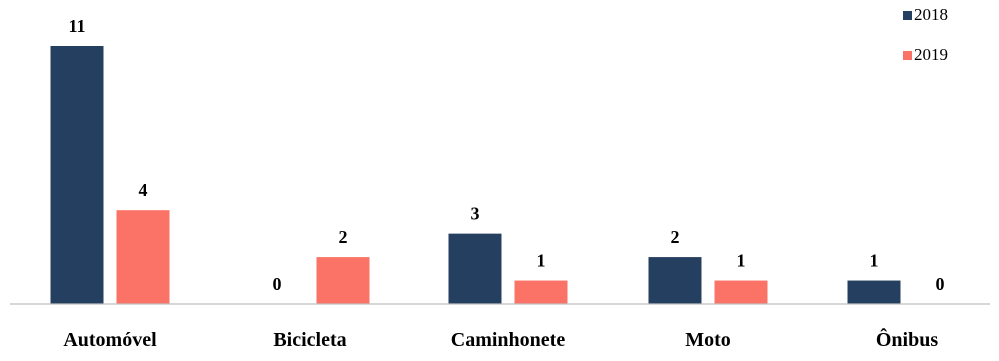  I want to click on category-label-2: Caminhonete, so click(508, 340).